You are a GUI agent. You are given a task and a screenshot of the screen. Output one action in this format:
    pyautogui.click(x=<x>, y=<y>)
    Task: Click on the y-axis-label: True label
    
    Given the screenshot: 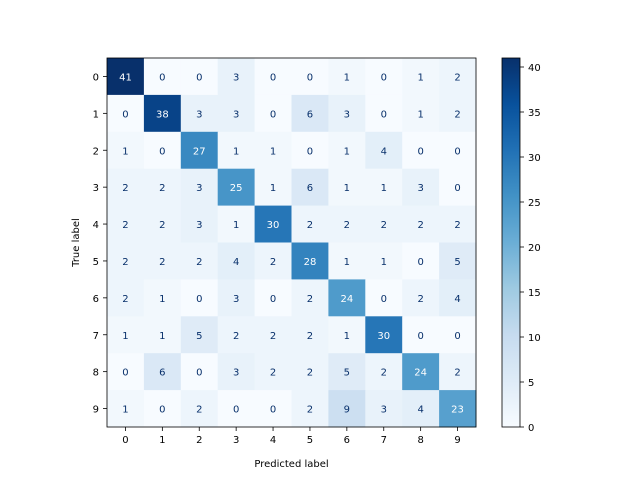 What is the action you would take?
    pyautogui.click(x=76, y=243)
    